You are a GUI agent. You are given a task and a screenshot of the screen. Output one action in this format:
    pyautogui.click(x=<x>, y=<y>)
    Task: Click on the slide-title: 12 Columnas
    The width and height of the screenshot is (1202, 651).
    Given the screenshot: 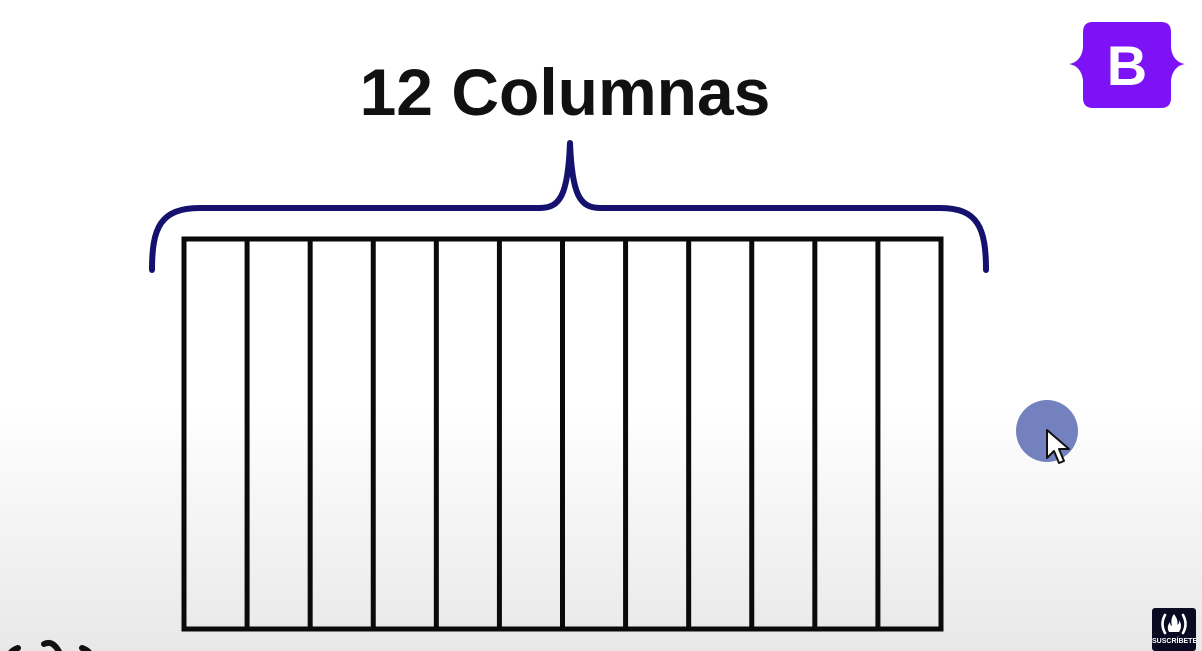 What is the action you would take?
    pyautogui.click(x=565, y=92)
    